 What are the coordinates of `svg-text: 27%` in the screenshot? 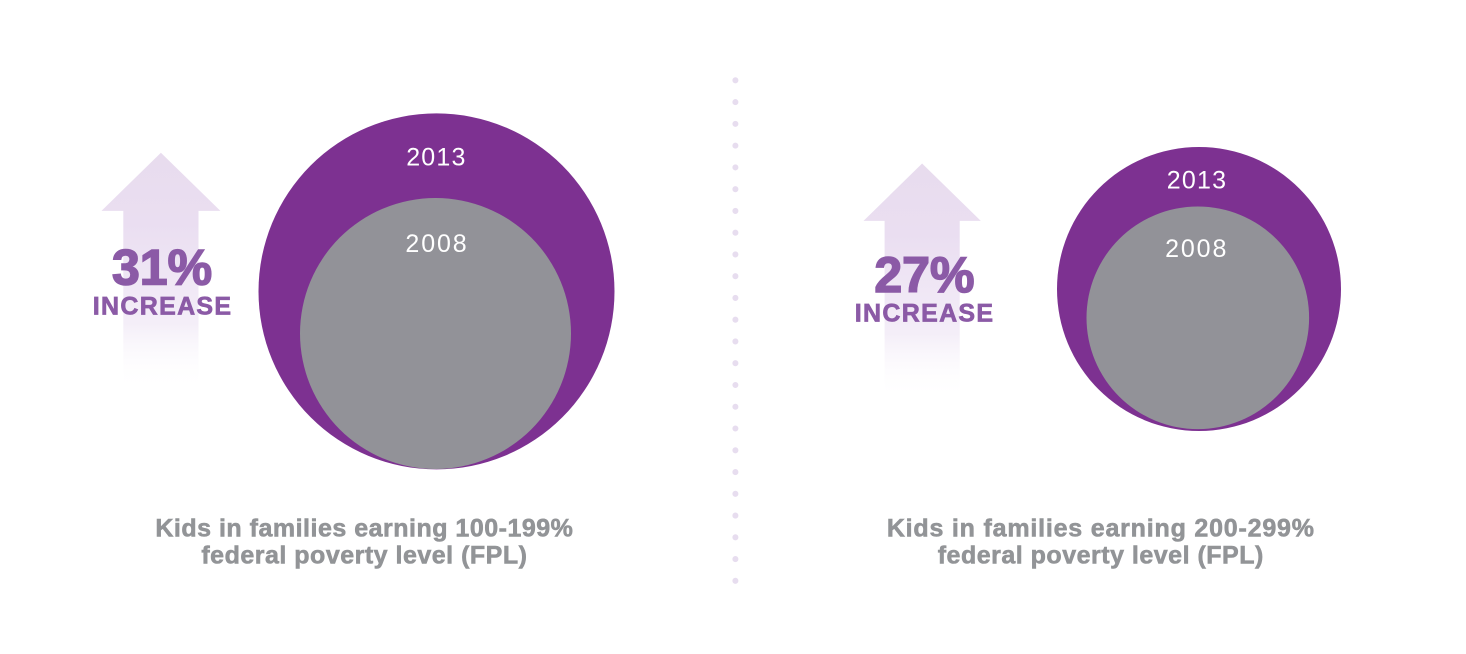 It's located at (924, 275).